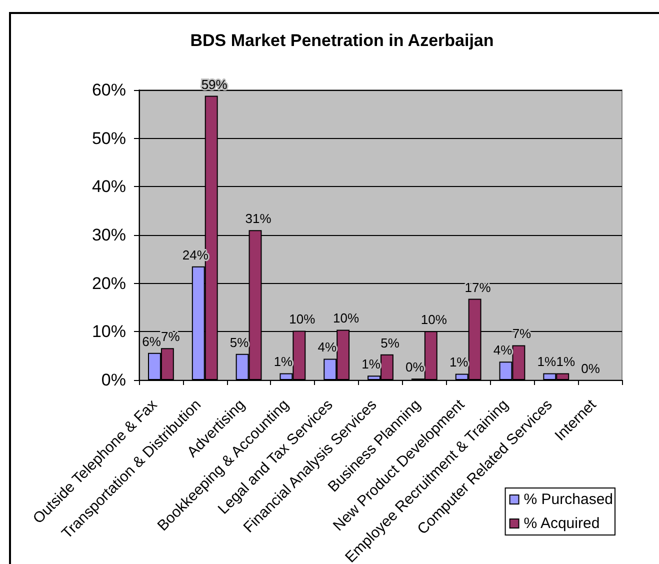 The height and width of the screenshot is (564, 659). What do you see at coordinates (568, 499) in the screenshot?
I see `legend-label: % Purchased` at bounding box center [568, 499].